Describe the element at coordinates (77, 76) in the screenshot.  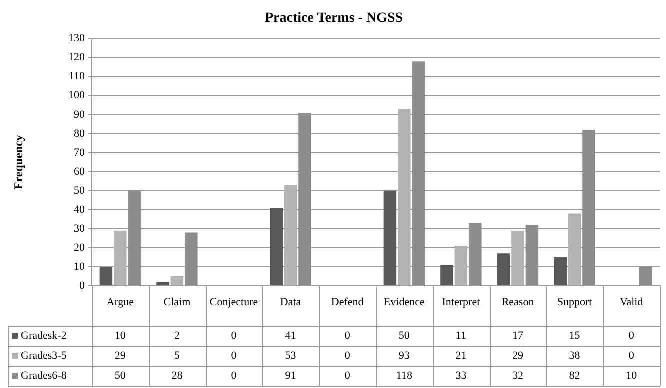
I see `y-tick-label: 110` at that location.